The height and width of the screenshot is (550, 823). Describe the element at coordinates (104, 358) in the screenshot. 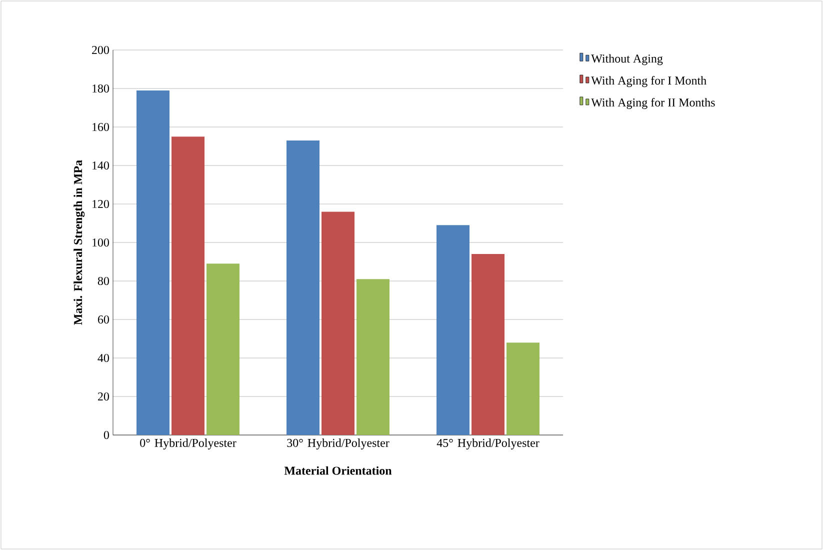

I see `y-tick-label: 40` at that location.